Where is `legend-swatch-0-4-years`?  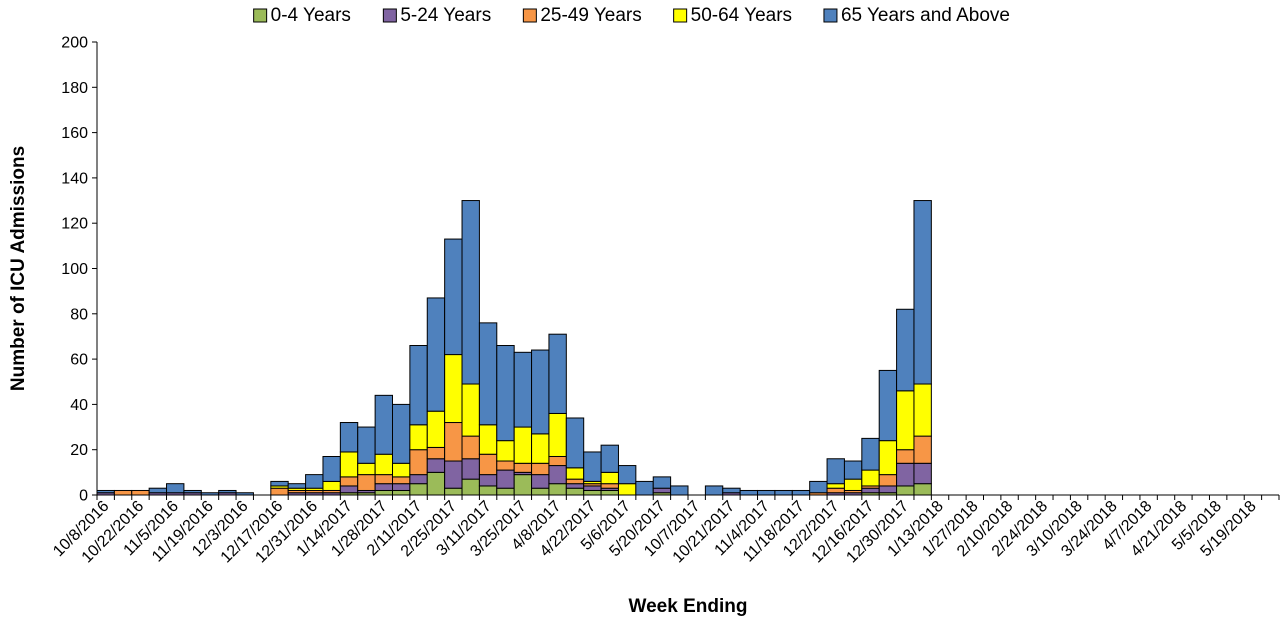 legend-swatch-0-4-years is located at coordinates (260, 15).